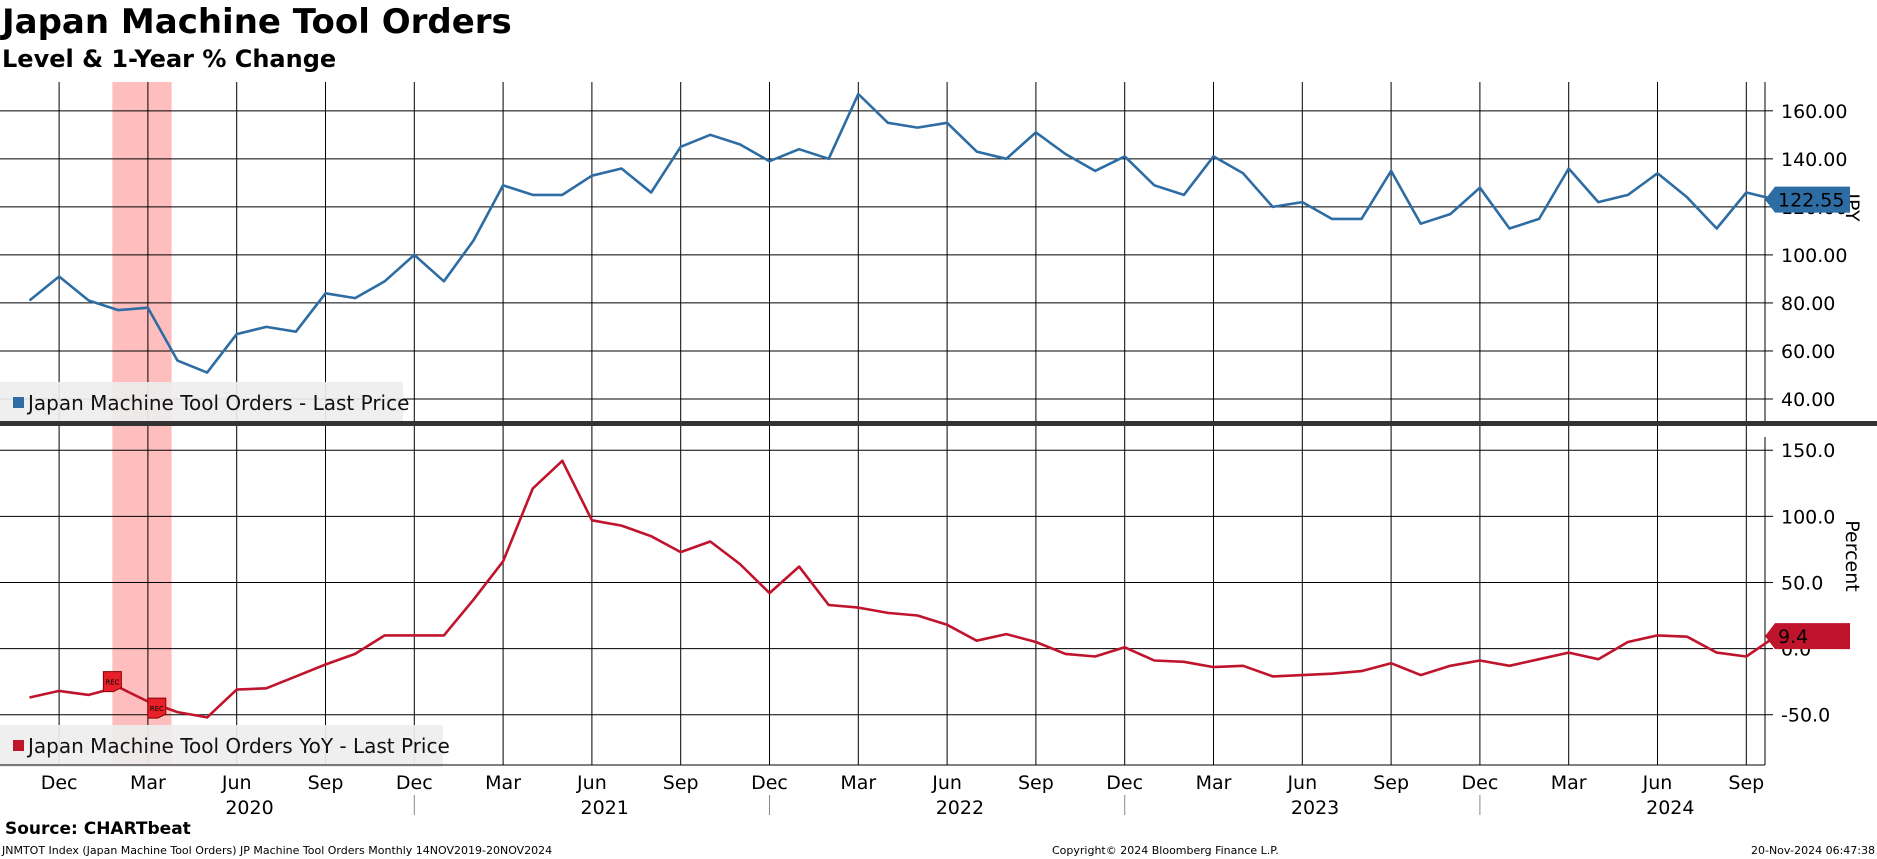 This screenshot has width=1877, height=859. I want to click on y-tick-label: 60.00, so click(1808, 352).